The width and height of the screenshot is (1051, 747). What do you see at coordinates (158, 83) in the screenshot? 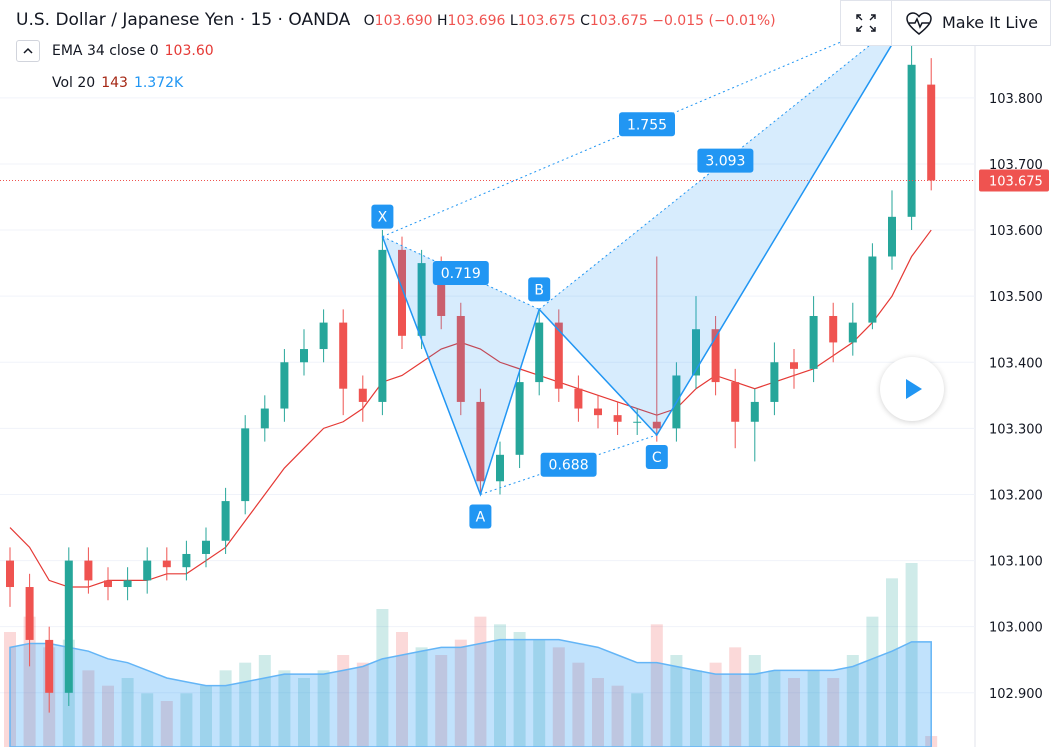
I see `volume-ma-value: 1.372K` at bounding box center [158, 83].